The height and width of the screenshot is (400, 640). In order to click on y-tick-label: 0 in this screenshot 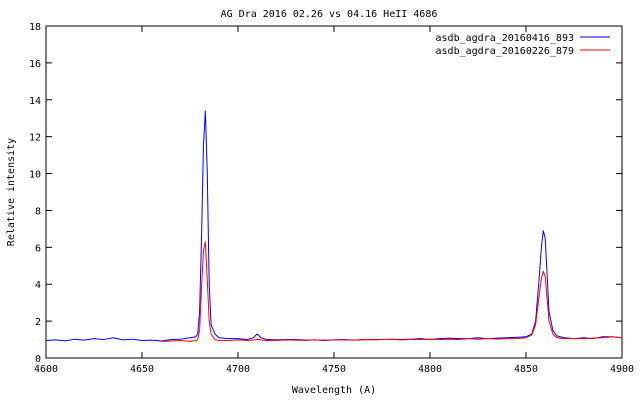, I will do `click(38, 359)`.